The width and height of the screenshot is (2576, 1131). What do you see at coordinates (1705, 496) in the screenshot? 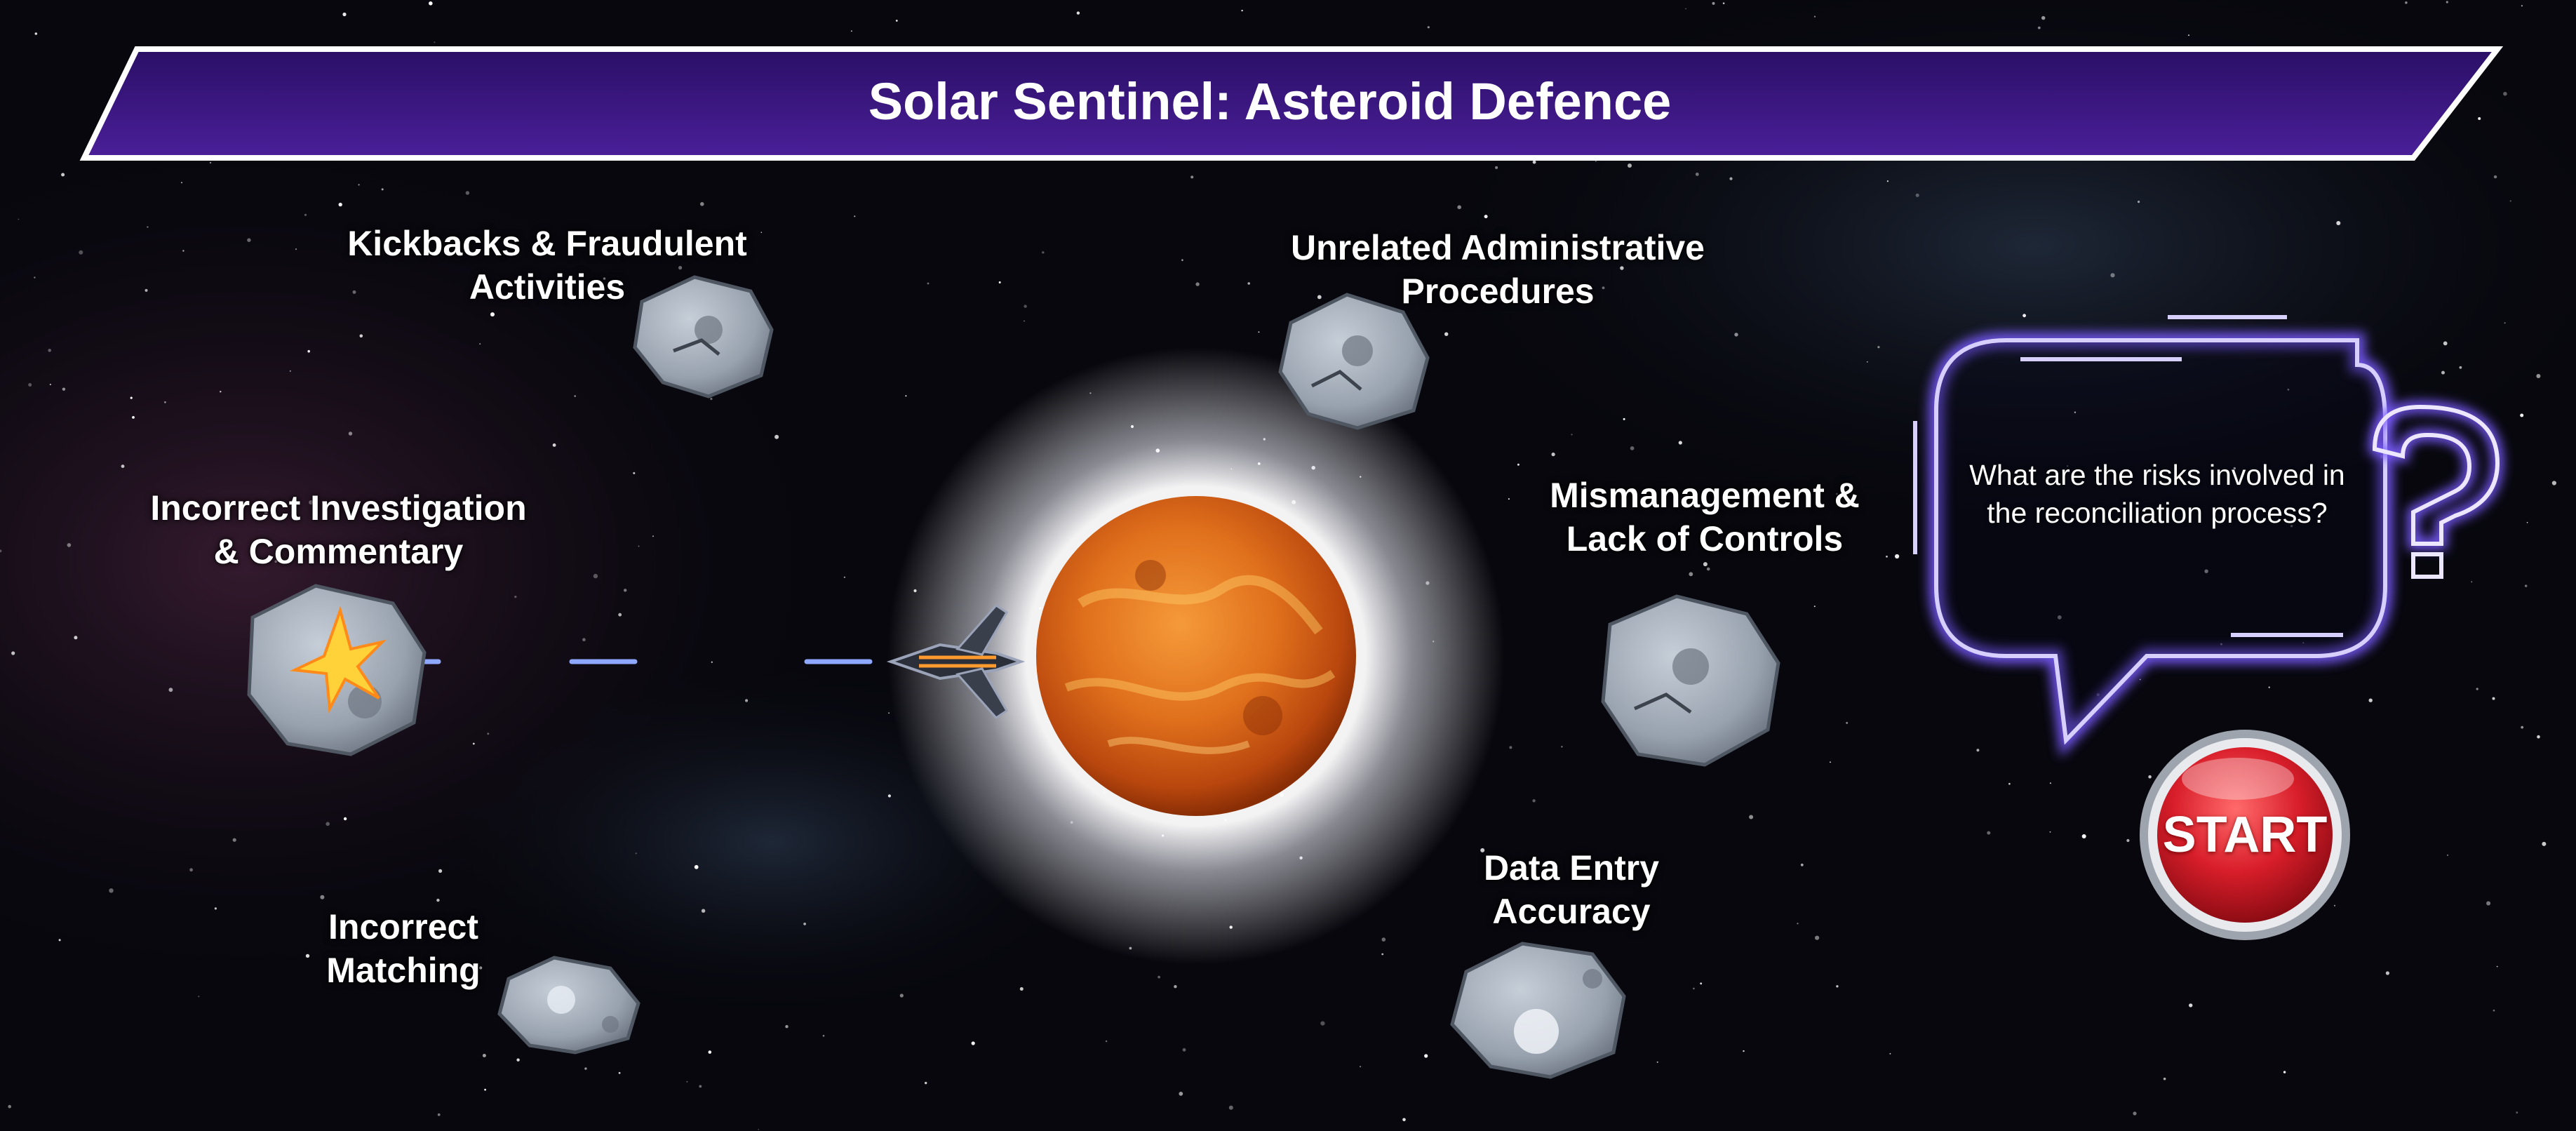
I see `asteroid-label-line: Mismanagement &` at bounding box center [1705, 496].